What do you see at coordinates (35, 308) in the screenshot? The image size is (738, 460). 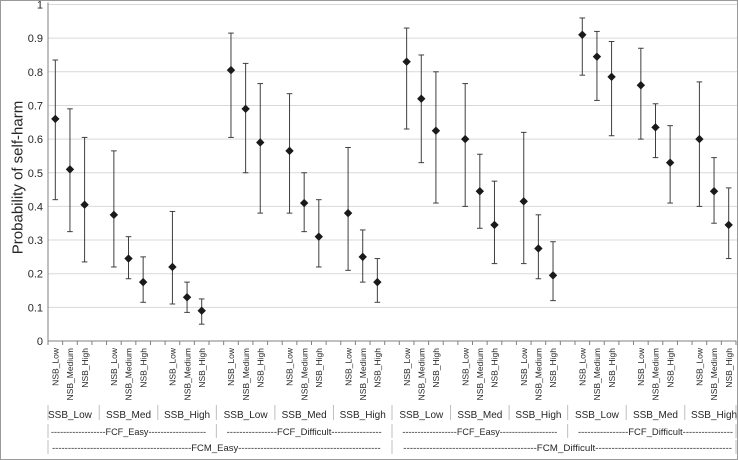 I see `y-tick-label: 0.1` at bounding box center [35, 308].